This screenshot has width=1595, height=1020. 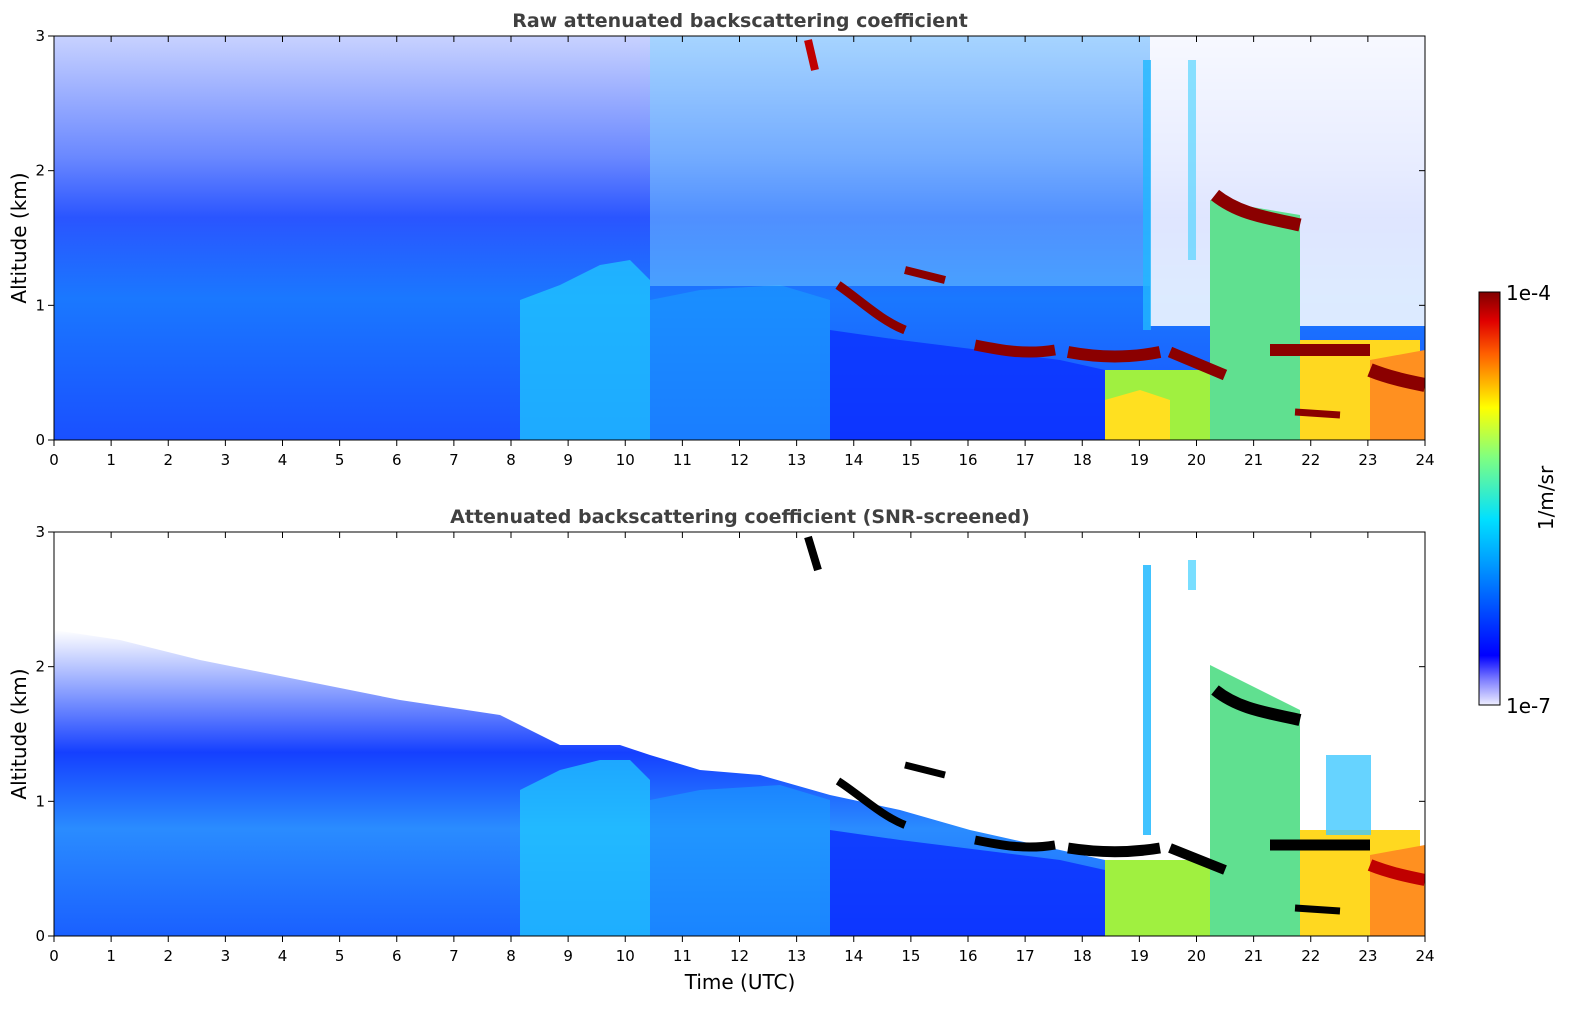 What do you see at coordinates (1518, 499) in the screenshot?
I see `colorbar: 1e-4 1e-7 1/m/sr` at bounding box center [1518, 499].